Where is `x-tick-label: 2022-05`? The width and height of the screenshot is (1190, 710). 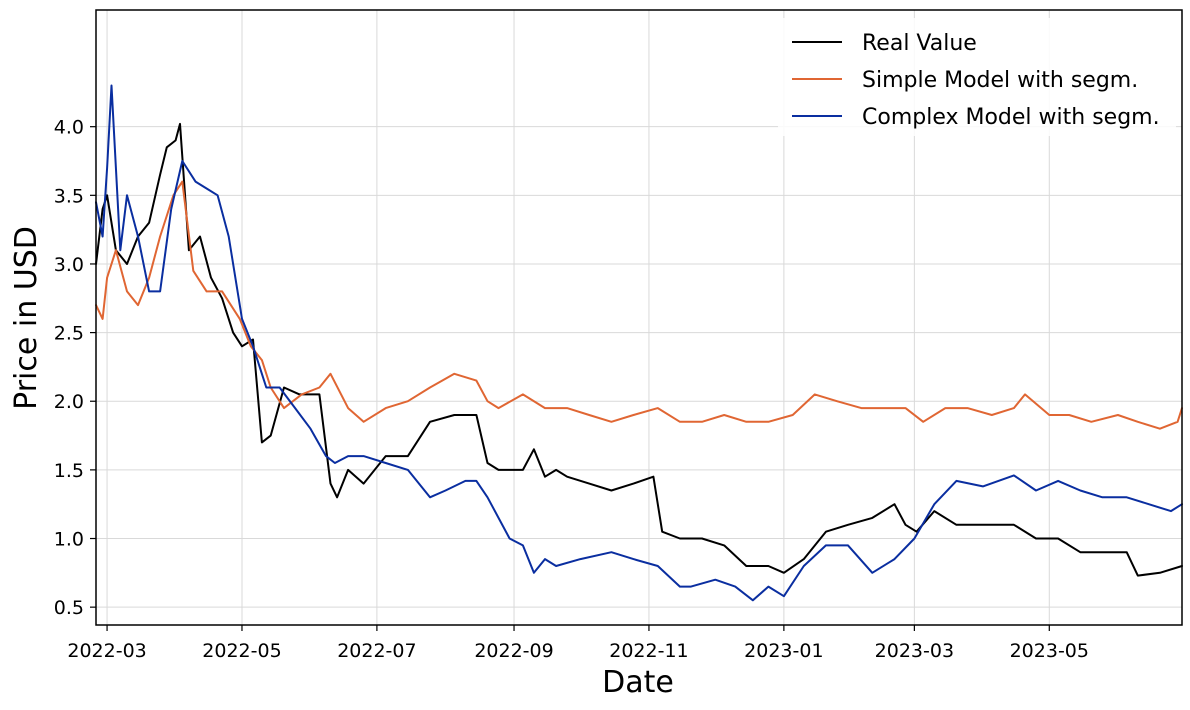 x-tick-label: 2022-05 is located at coordinates (241, 651).